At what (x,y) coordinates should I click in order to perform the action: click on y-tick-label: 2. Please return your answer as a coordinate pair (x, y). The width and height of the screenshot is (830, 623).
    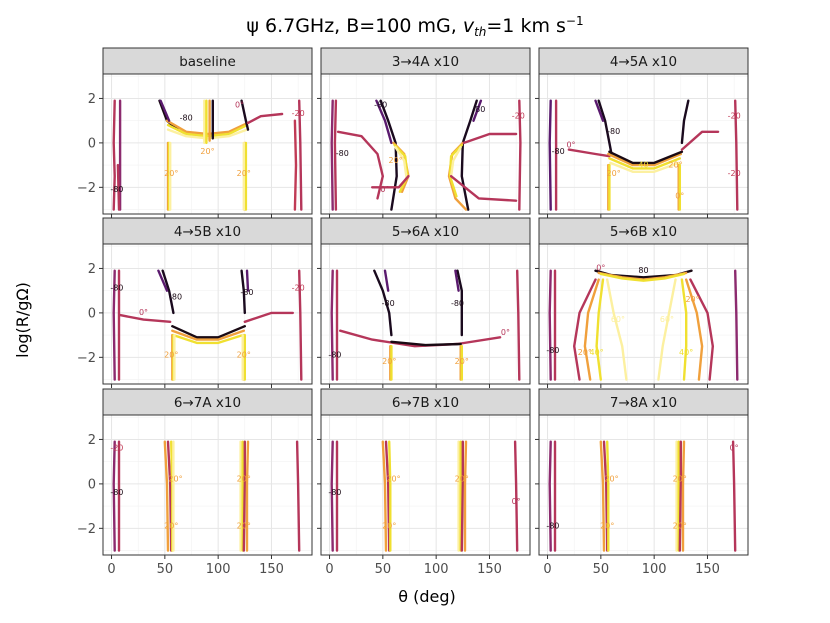
    Looking at the image, I should click on (92, 99).